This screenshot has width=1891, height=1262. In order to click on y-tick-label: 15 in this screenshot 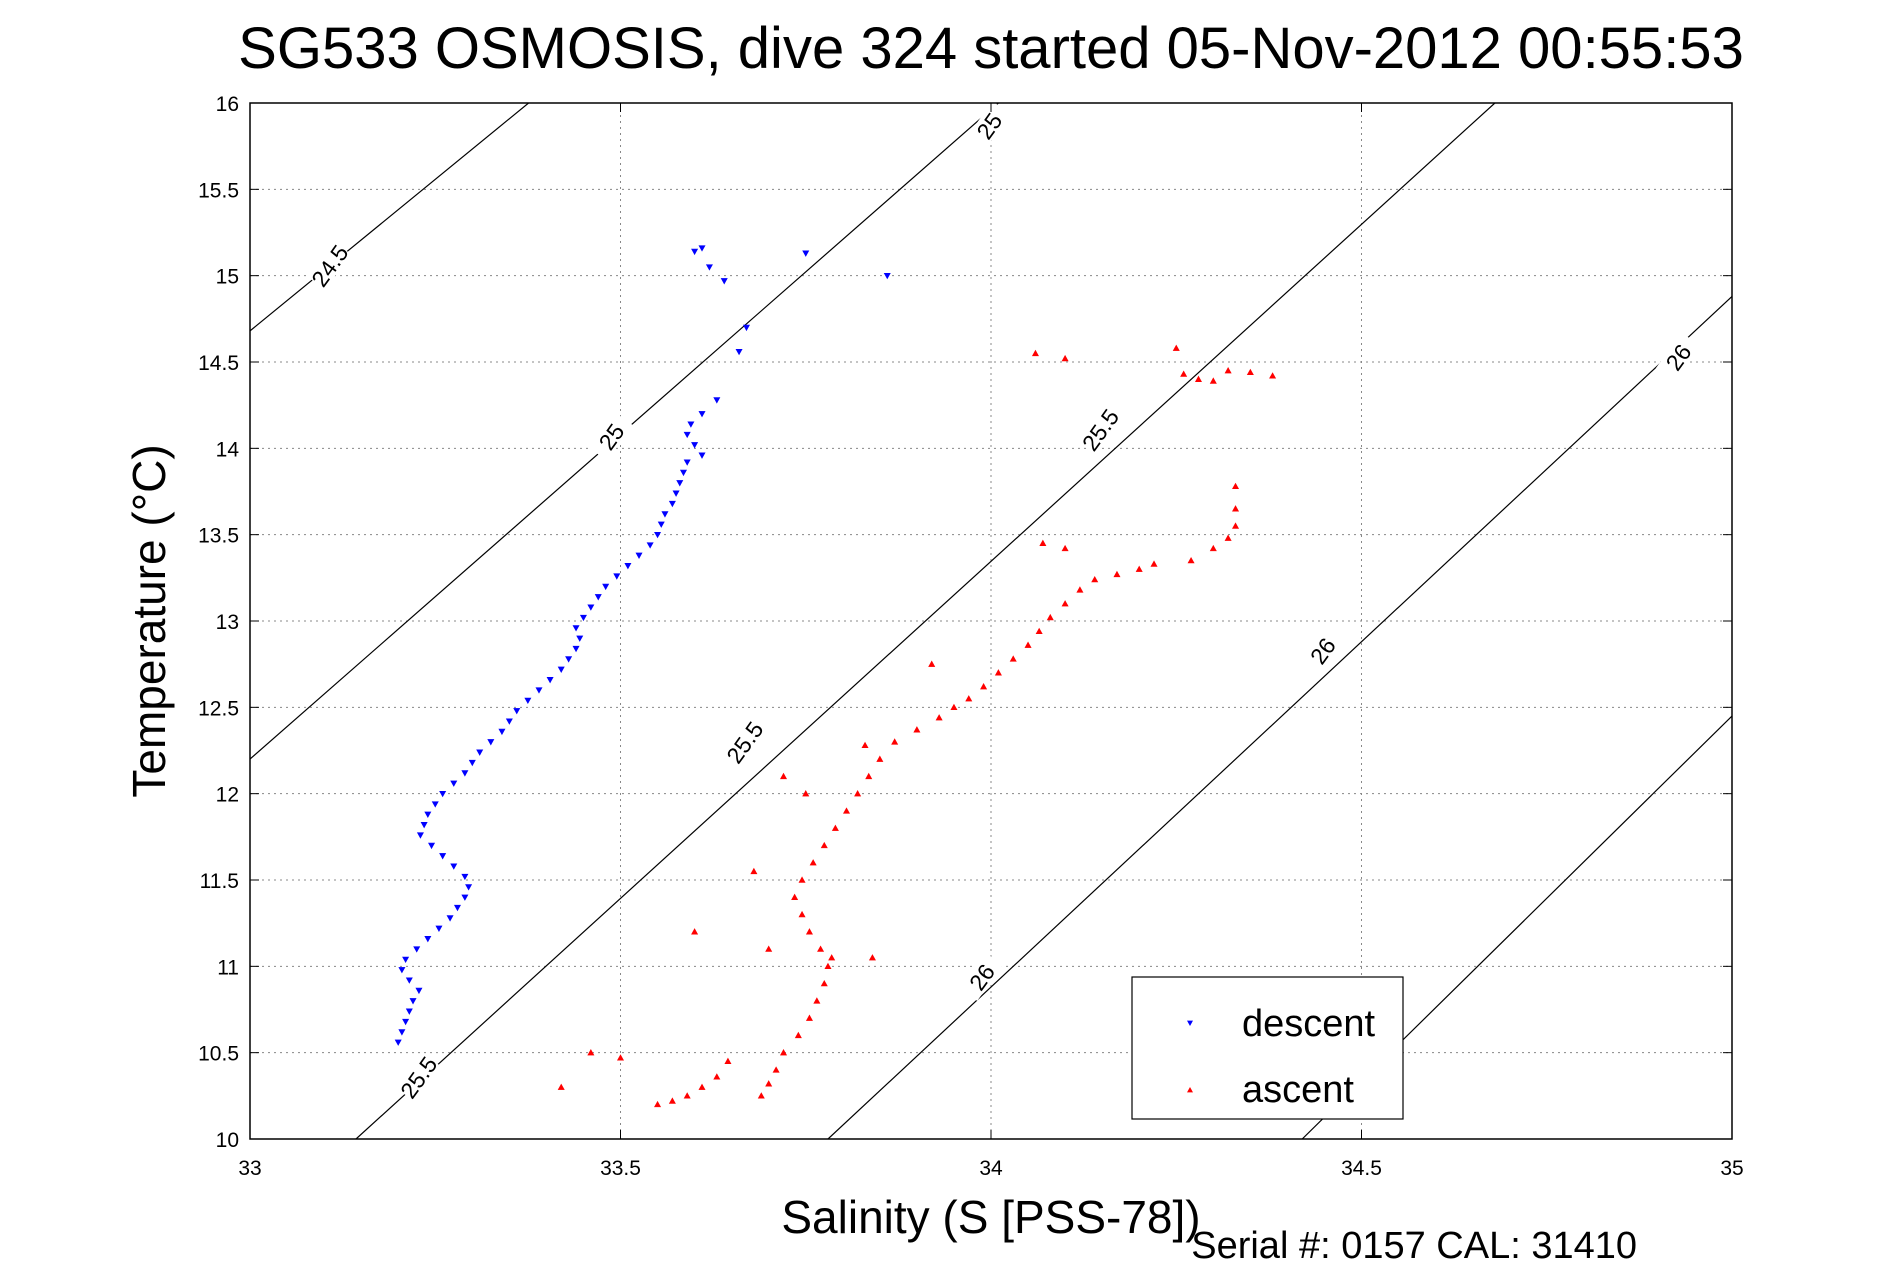, I will do `click(227, 277)`.